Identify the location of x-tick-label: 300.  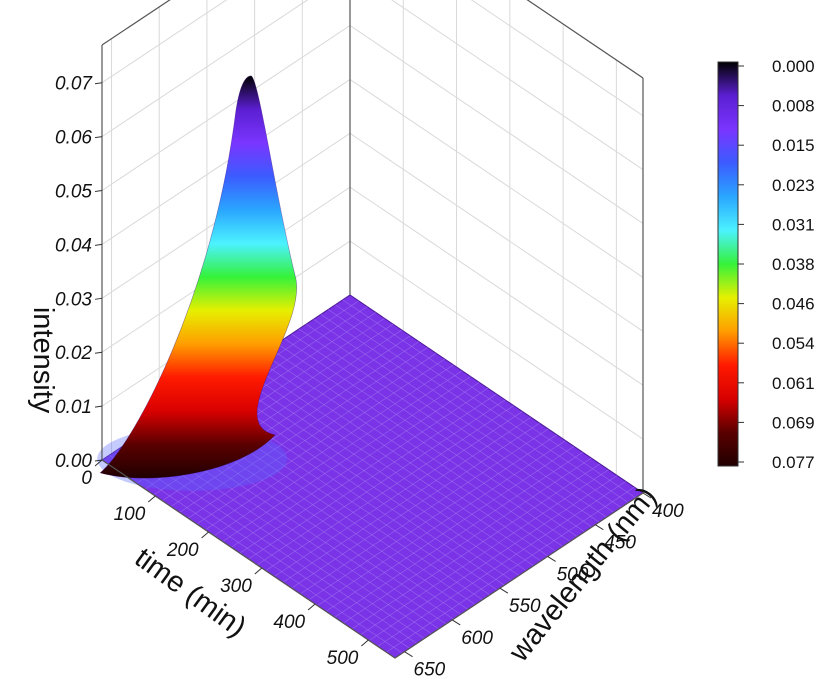
(236, 586).